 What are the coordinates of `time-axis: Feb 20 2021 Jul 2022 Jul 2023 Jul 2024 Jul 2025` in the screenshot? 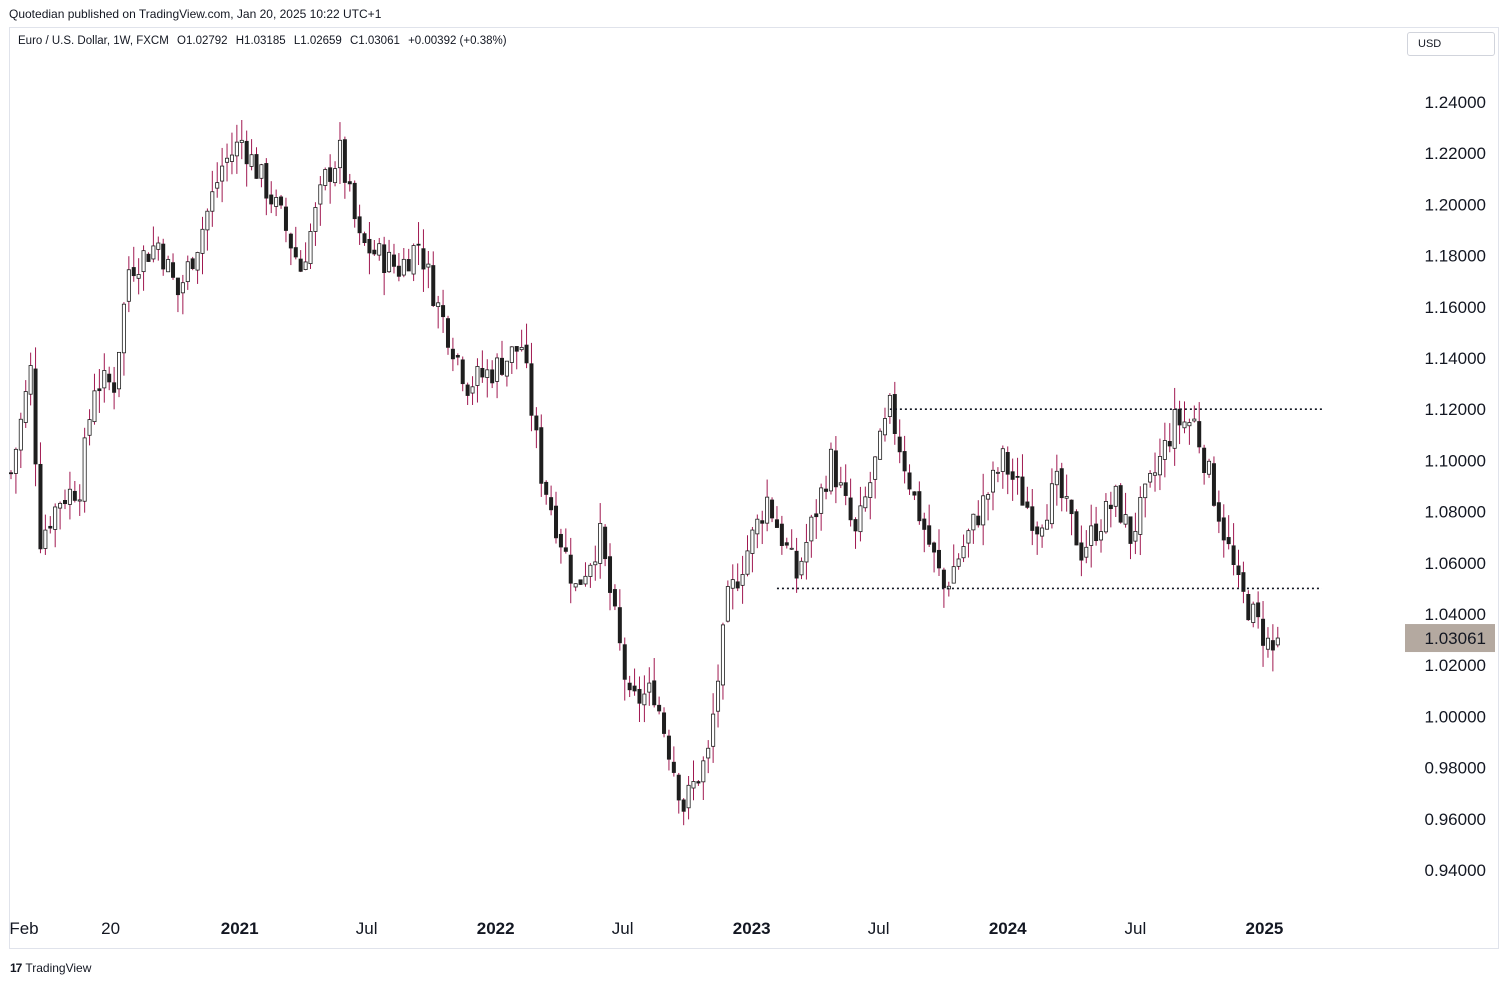 It's located at (646, 928).